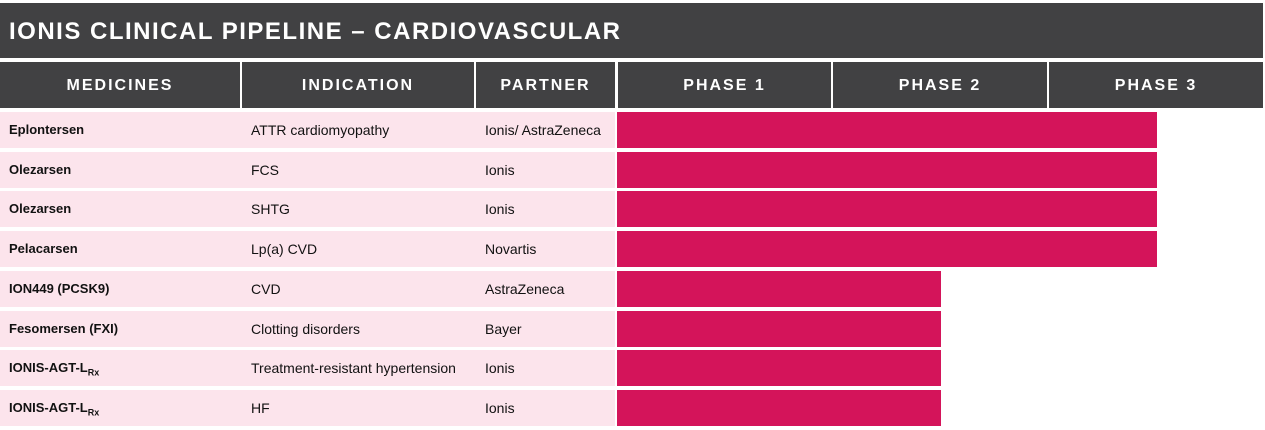  What do you see at coordinates (359, 249) in the screenshot?
I see `indication-cell: Lp(a) CVD` at bounding box center [359, 249].